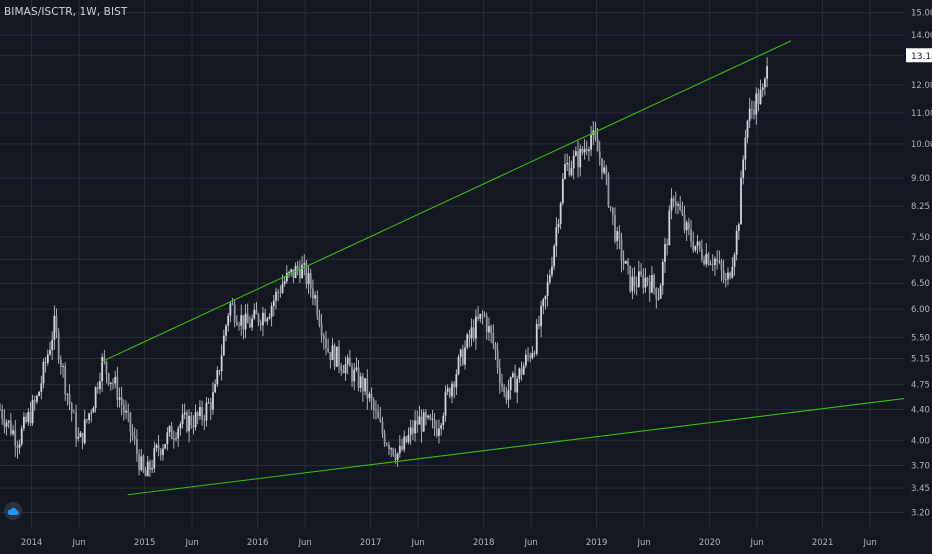 The width and height of the screenshot is (932, 554). What do you see at coordinates (921, 145) in the screenshot?
I see `price-tick-label: 10.00` at bounding box center [921, 145].